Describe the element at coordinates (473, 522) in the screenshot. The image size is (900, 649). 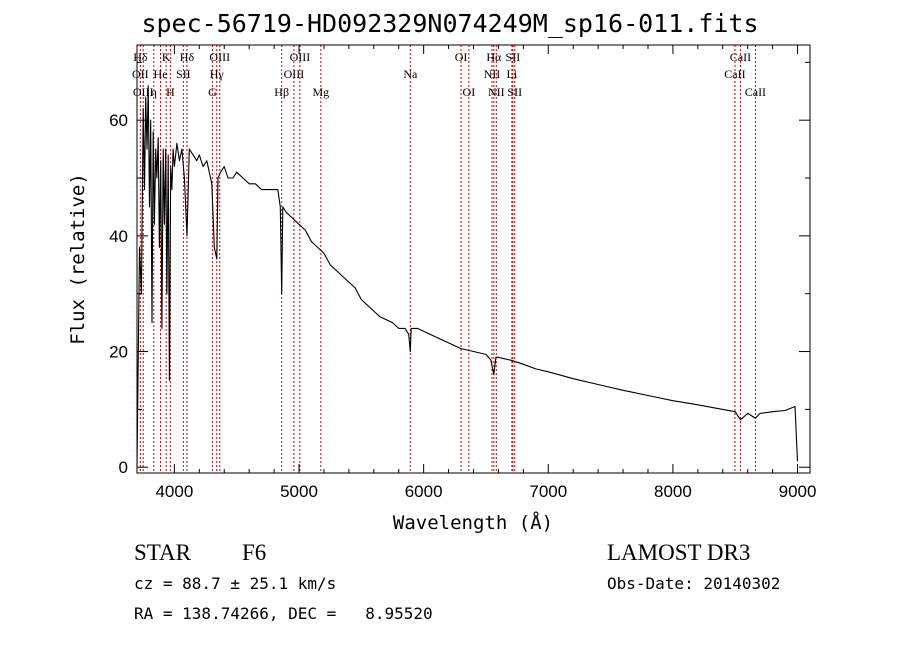
I see `x-axis-label: Wavelength (Å)` at that location.